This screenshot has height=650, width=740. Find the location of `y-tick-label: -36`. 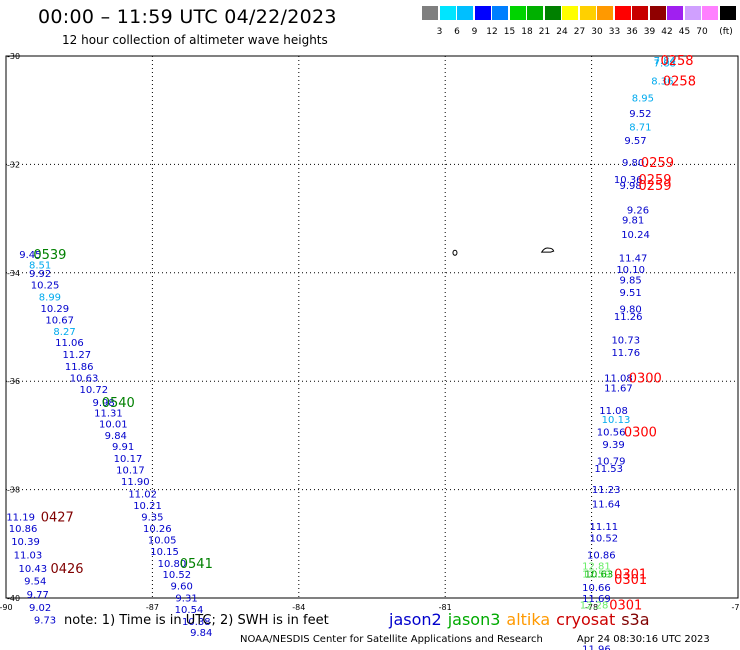

y-tick-label: -36 is located at coordinates (13, 381).